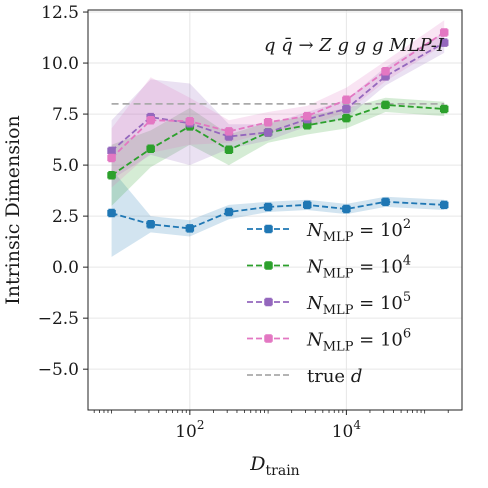 This screenshot has height=488, width=488. Describe the element at coordinates (189, 430) in the screenshot. I see `x-tick-label: 10²` at that location.